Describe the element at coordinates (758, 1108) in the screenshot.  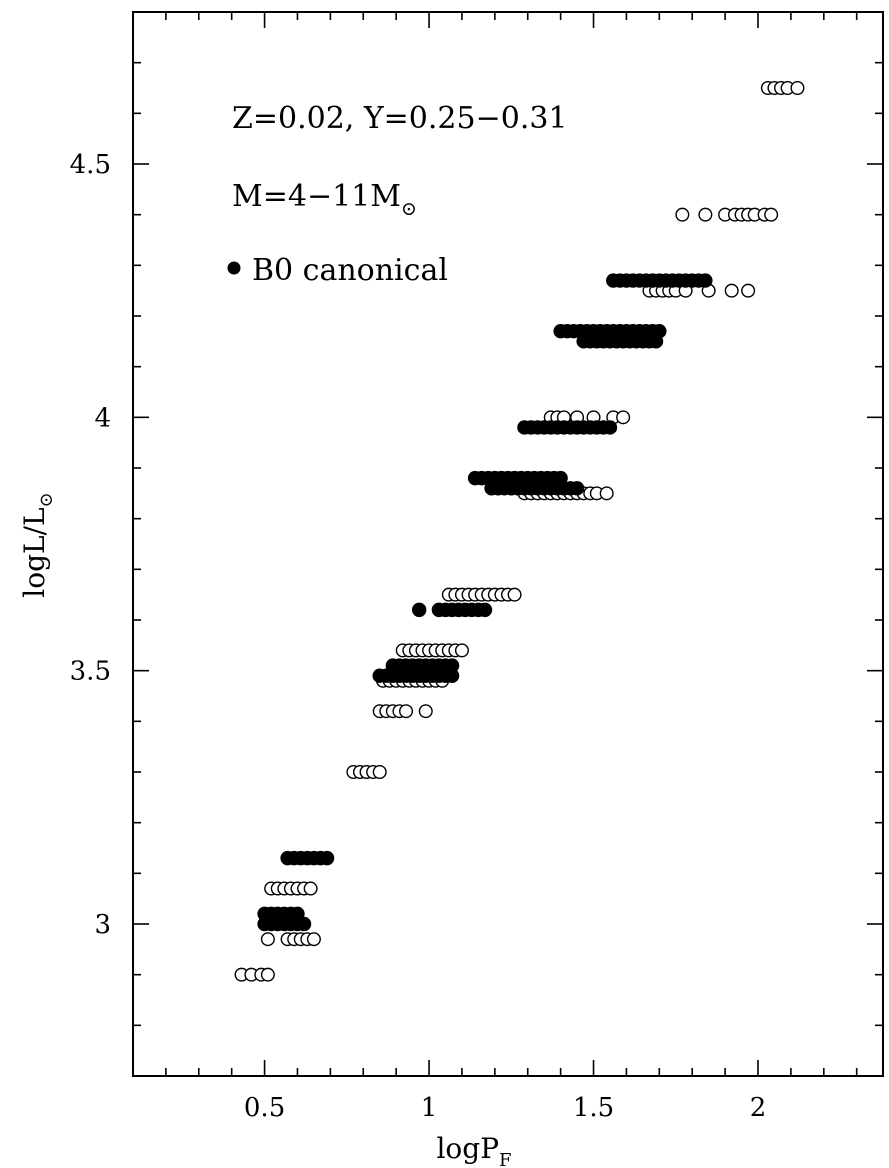
I see `x-tick-label: 2` at that location.